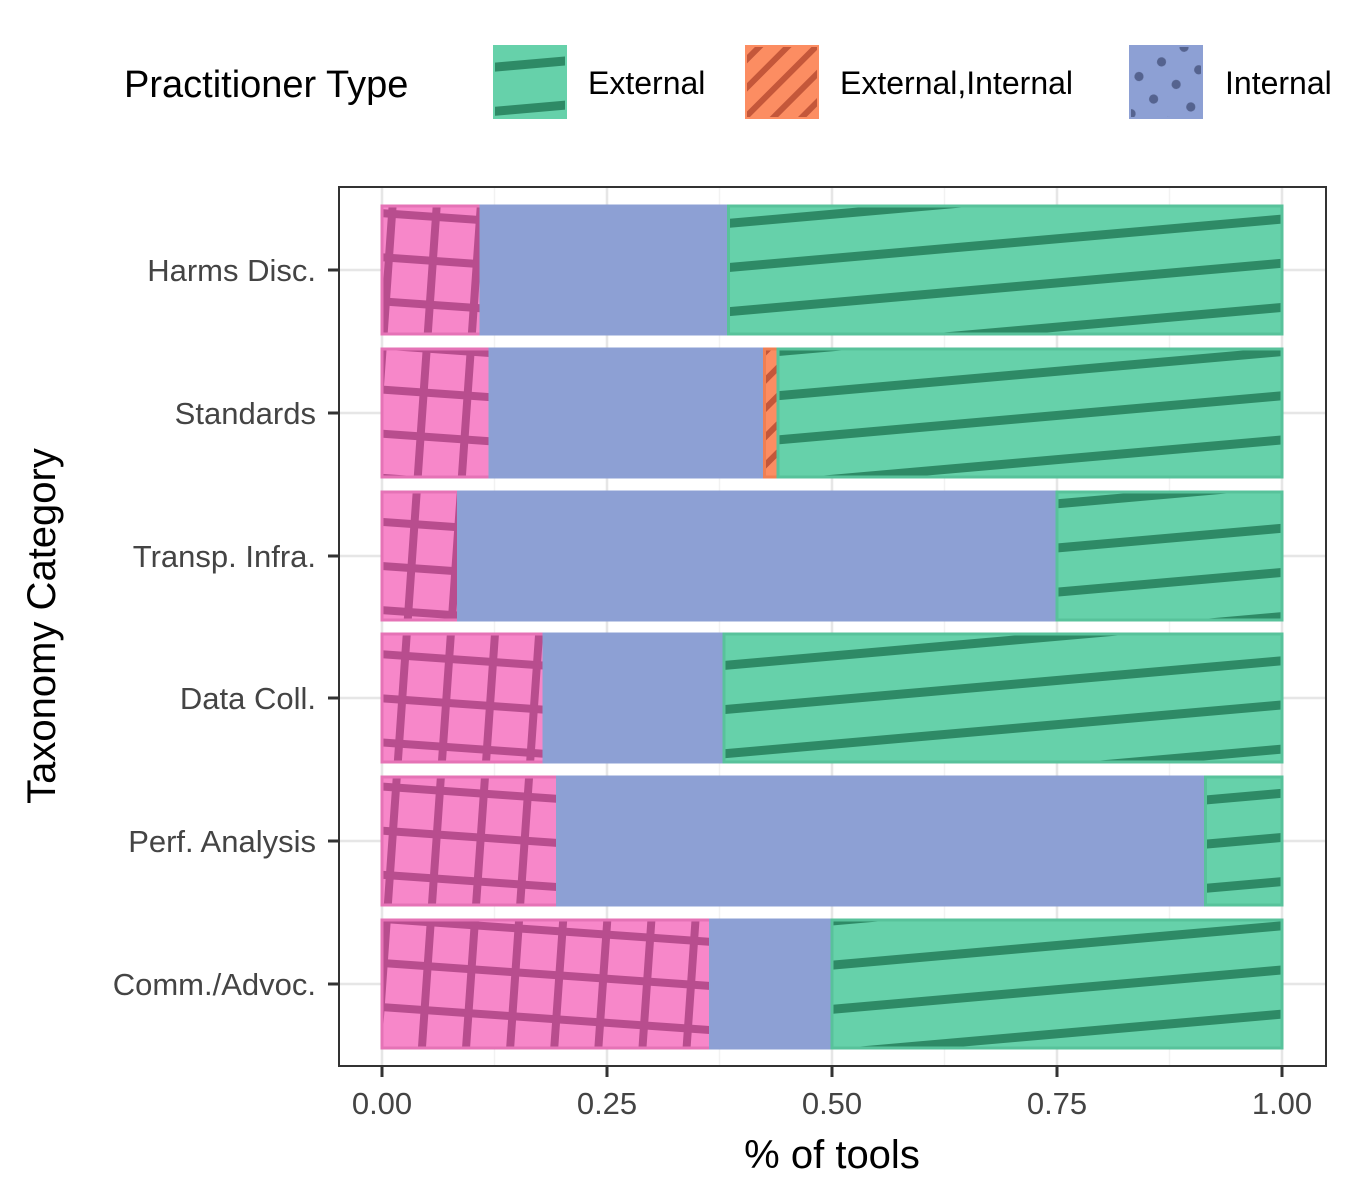  What do you see at coordinates (469, 841) in the screenshot?
I see `bar-crosshatch-perf-analysis` at bounding box center [469, 841].